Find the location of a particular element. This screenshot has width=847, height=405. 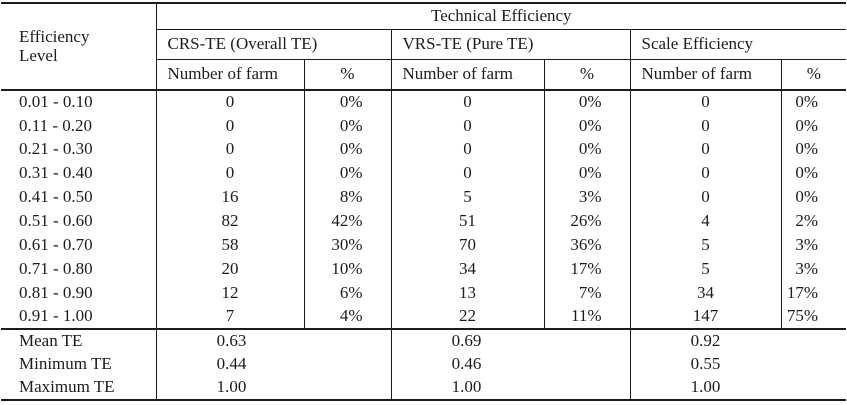

efficiency-level-cell: 0.01 - 0.10 is located at coordinates (56, 102).